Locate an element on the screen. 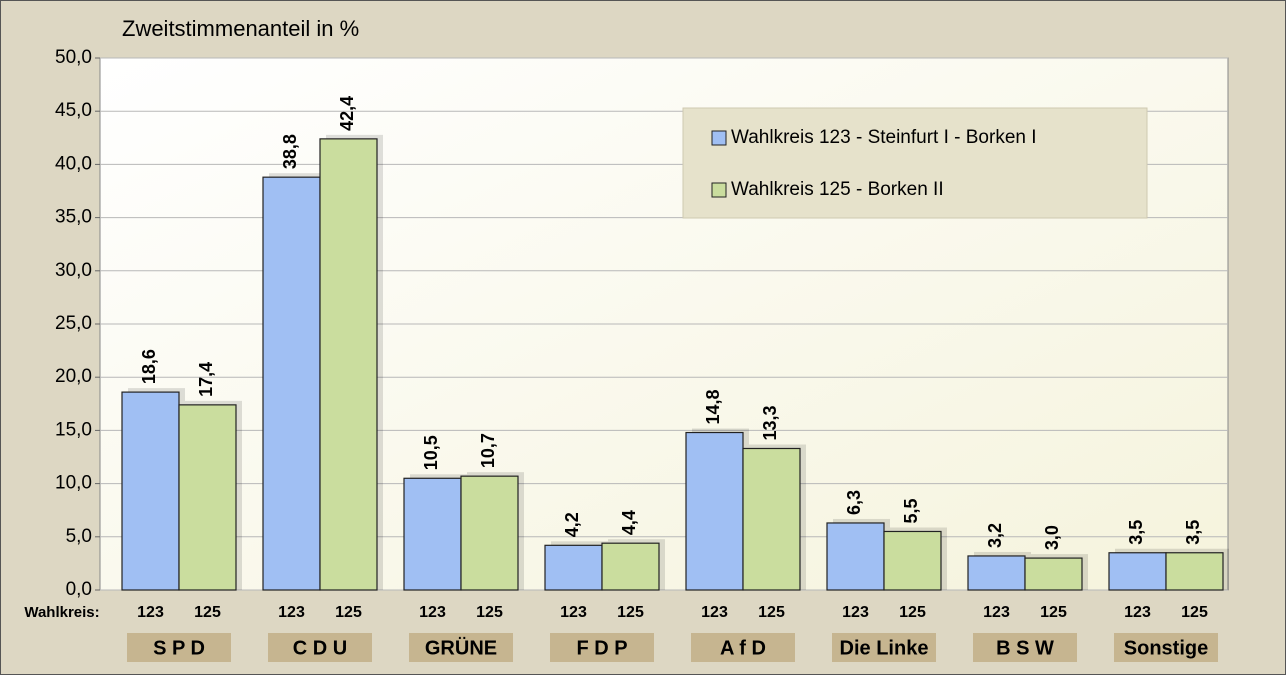  data-label: 13,3 is located at coordinates (770, 422).